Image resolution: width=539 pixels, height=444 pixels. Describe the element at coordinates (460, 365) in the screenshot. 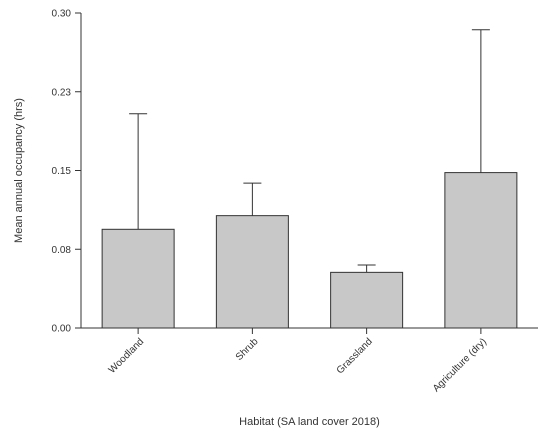

I see `x-tick-label: Agriculture (dry)` at that location.